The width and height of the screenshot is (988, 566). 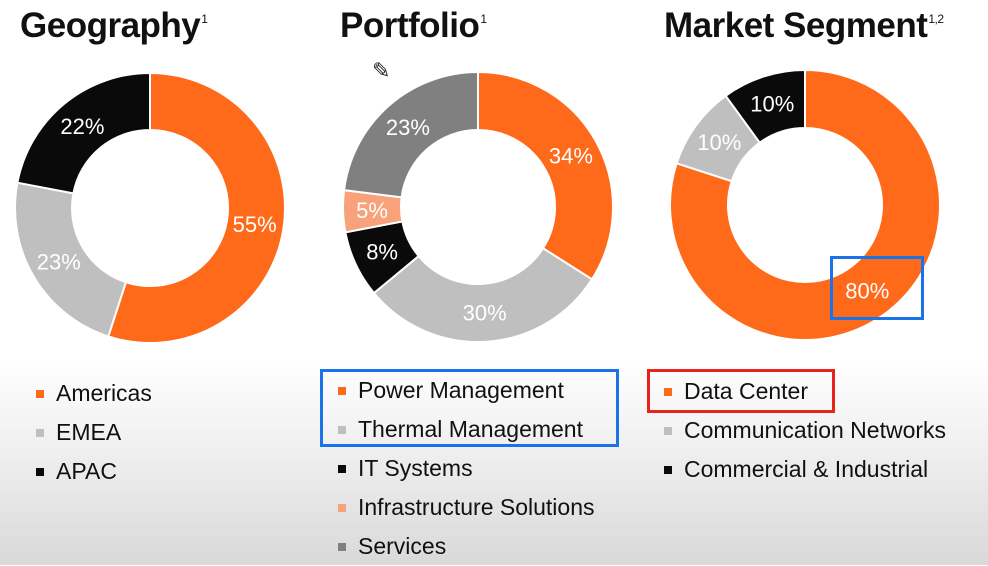 I want to click on legend-label: Communication Networks, so click(x=815, y=430).